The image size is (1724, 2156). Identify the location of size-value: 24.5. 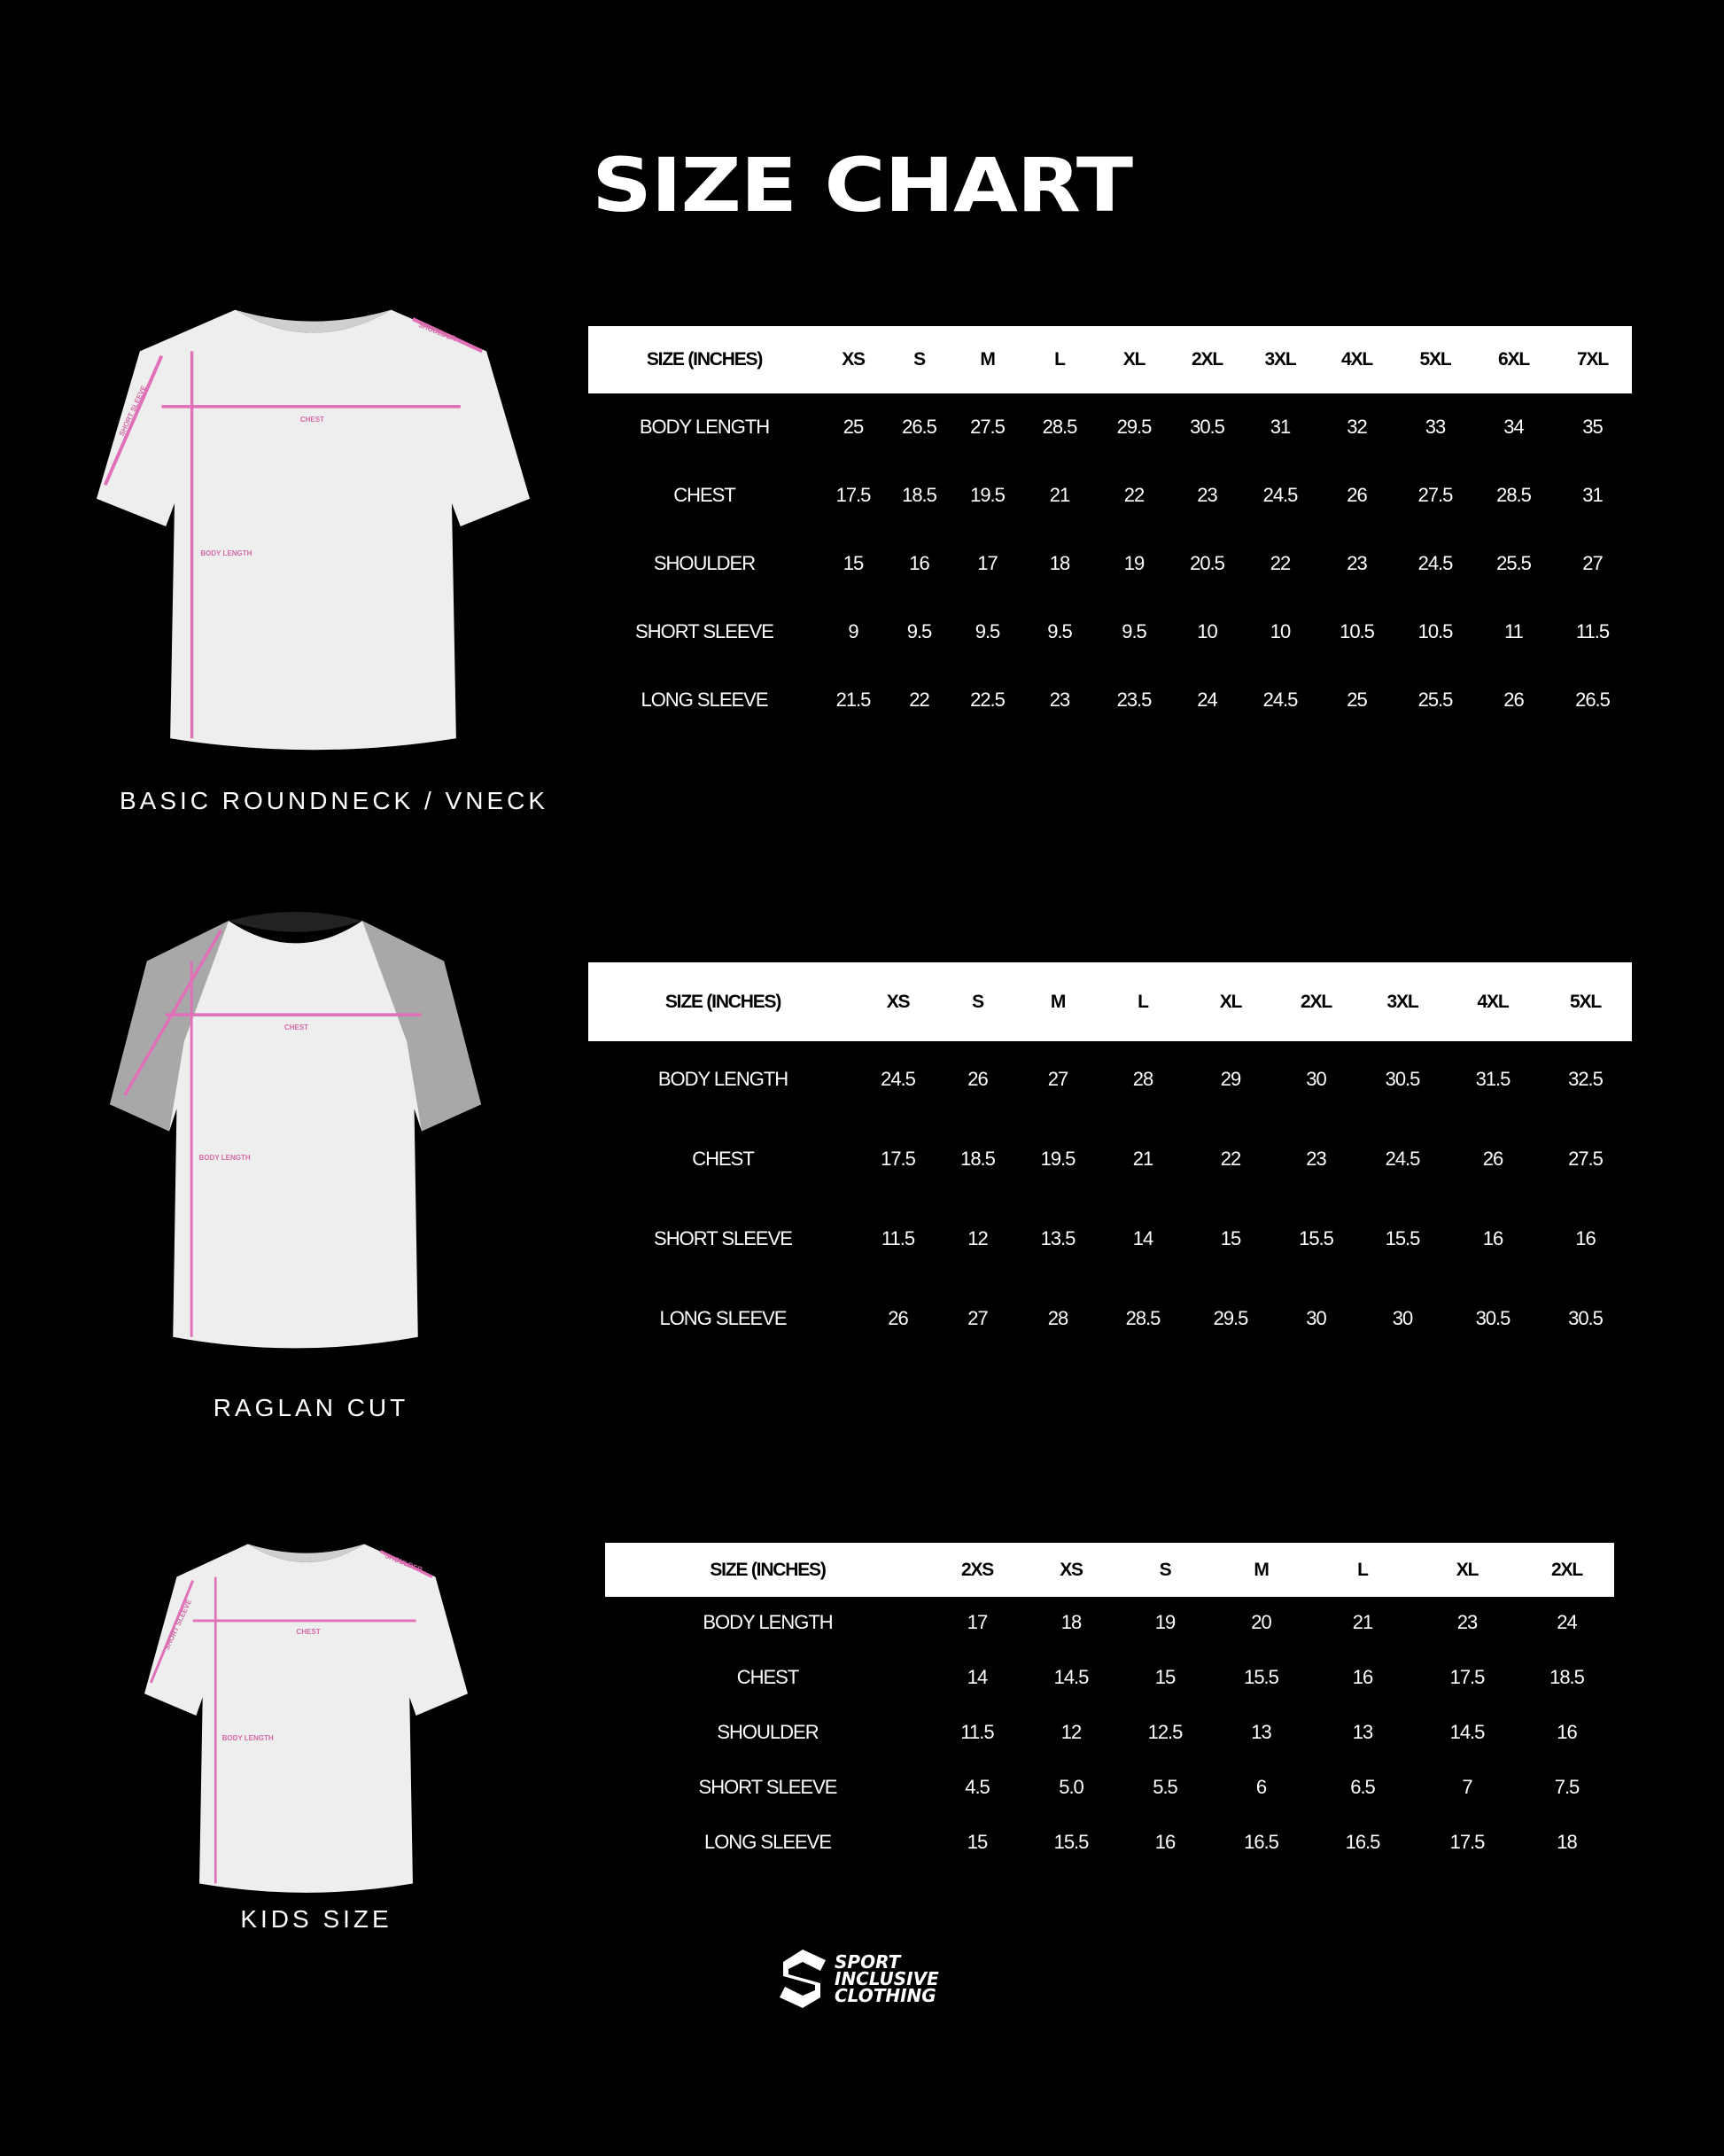
(898, 1079).